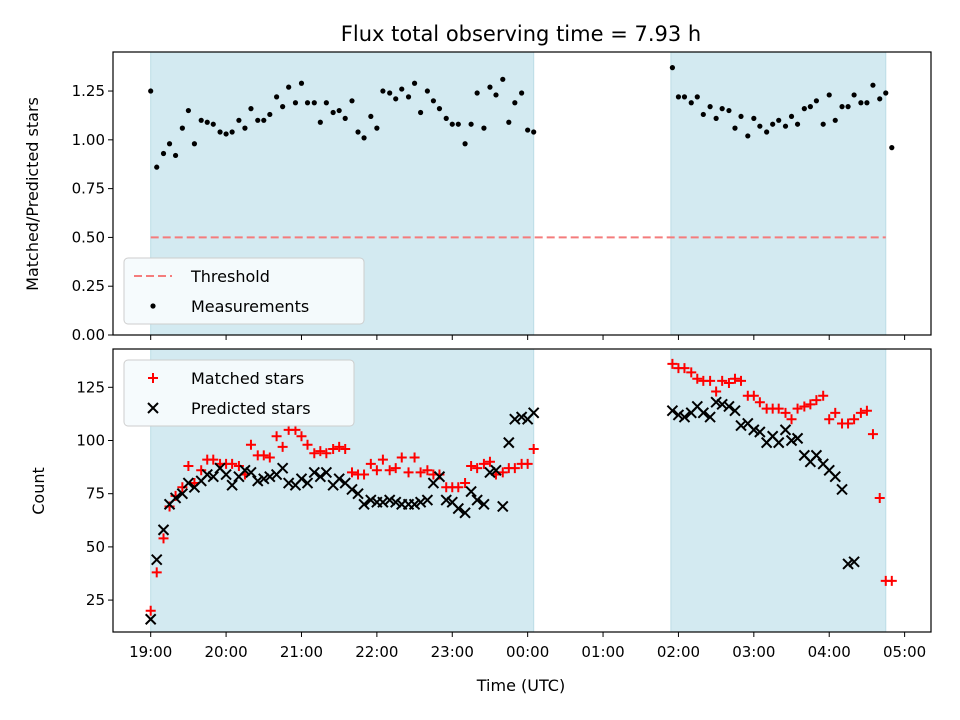 Image resolution: width=960 pixels, height=720 pixels. I want to click on x-axis-label: Time (UTC), so click(520, 685).